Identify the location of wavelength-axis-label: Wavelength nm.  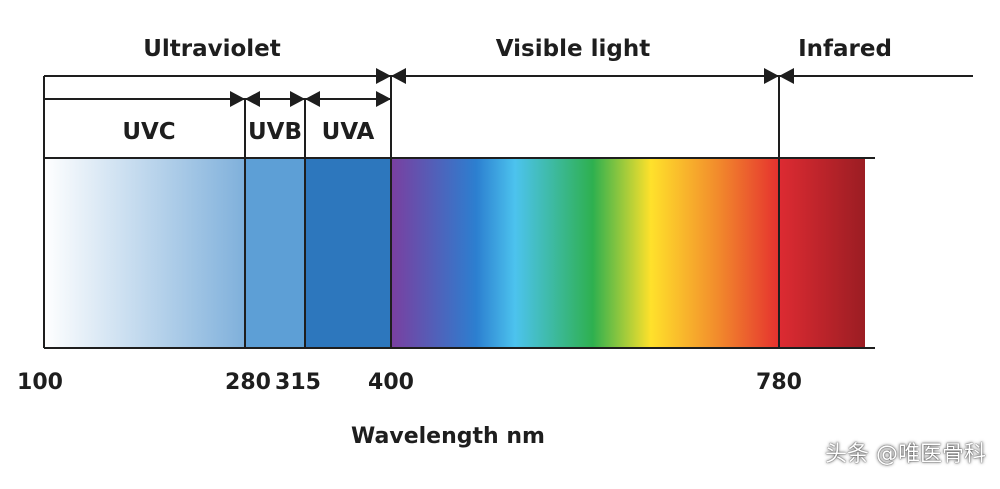
(448, 436).